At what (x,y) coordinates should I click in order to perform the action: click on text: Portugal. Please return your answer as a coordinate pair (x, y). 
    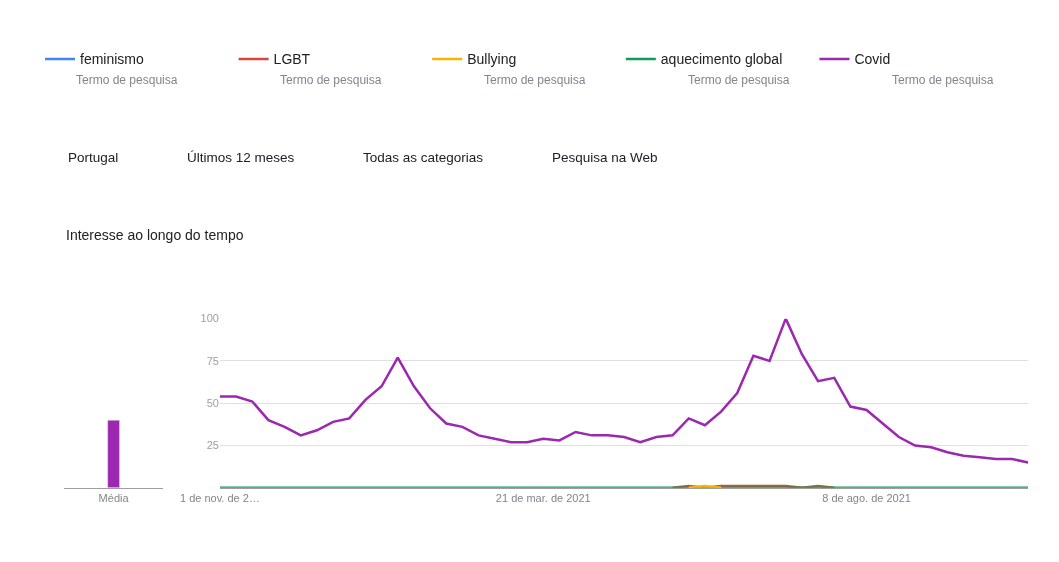
    Looking at the image, I should click on (93, 157).